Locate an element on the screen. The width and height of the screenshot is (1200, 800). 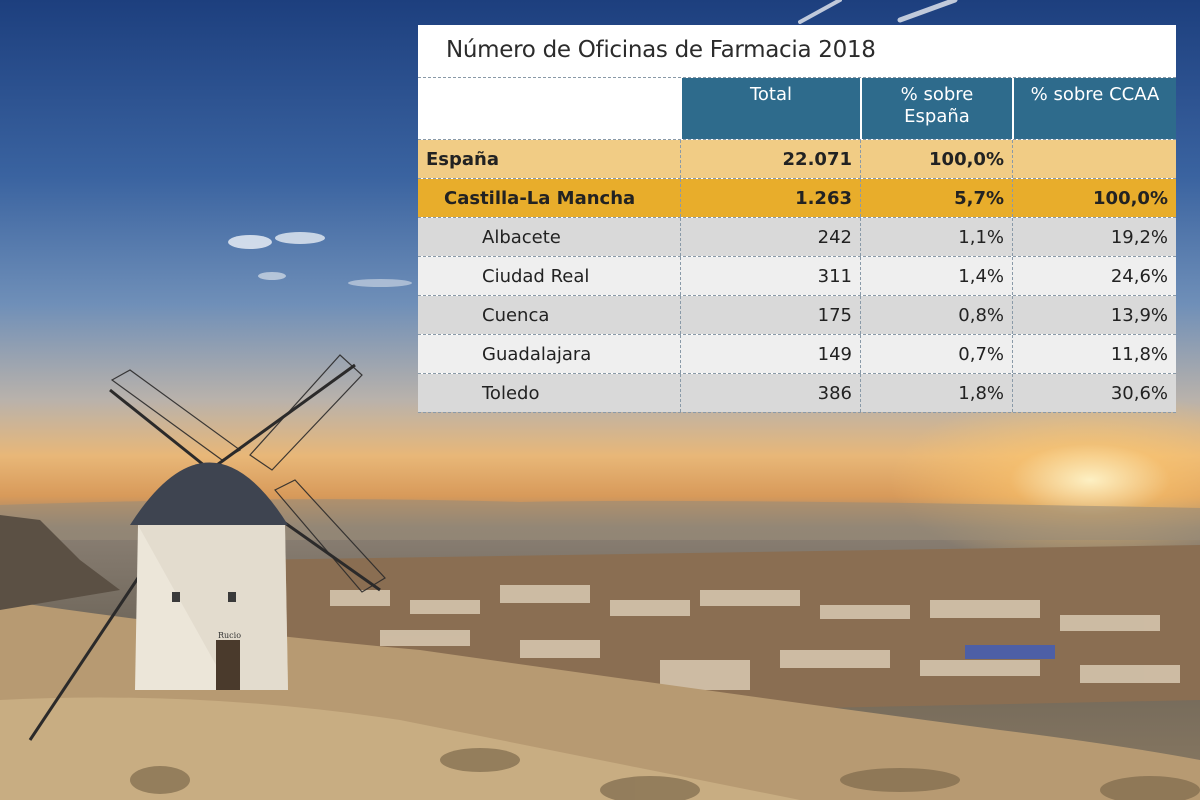
table-row-guadalajara: Guadalajara 149 0,7% 11,8% is located at coordinates (797, 353).